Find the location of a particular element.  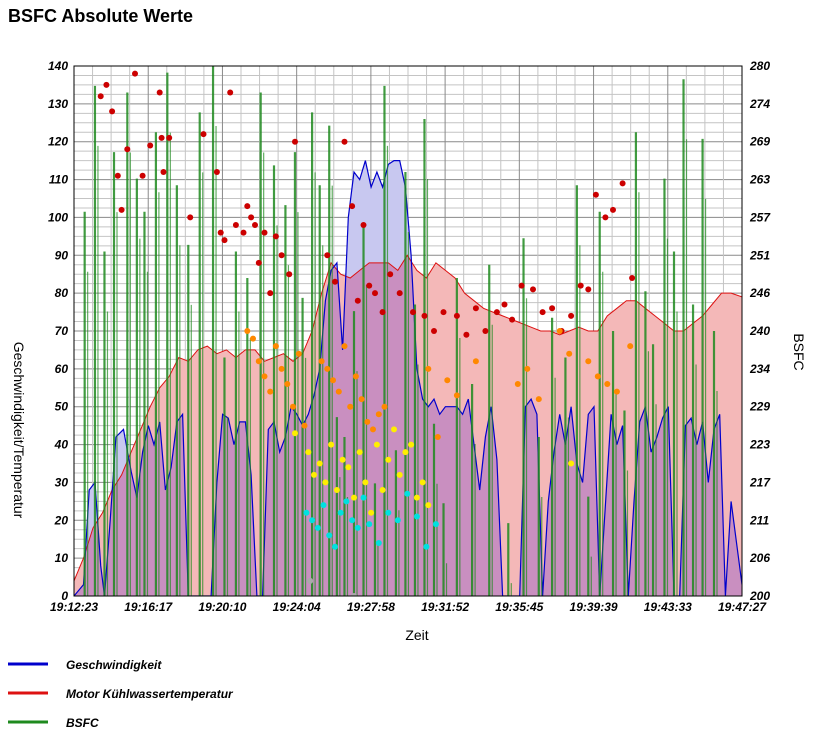

y-right-tick: 200 is located at coordinates (759, 596).